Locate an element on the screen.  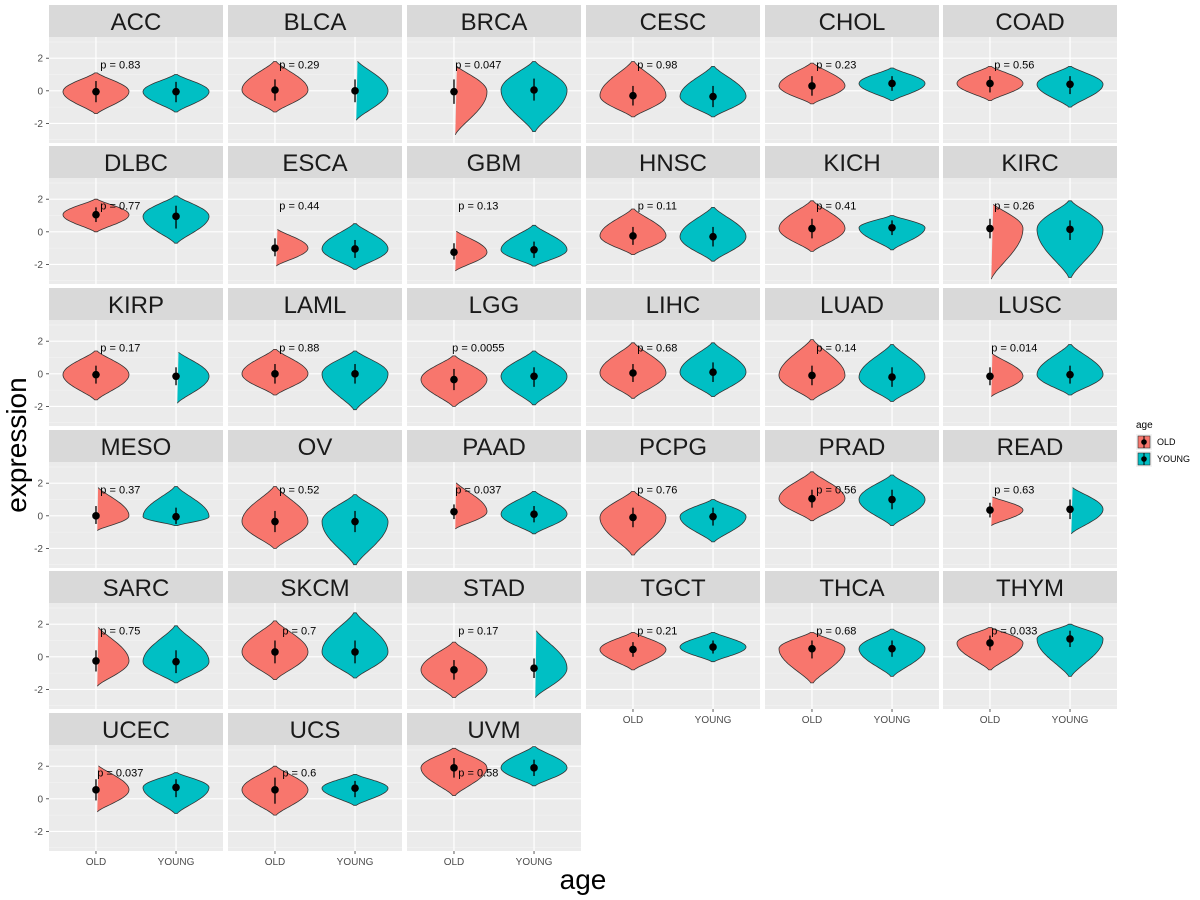
panel-hnsc: HNSC p = 0.11 is located at coordinates (673, 215).